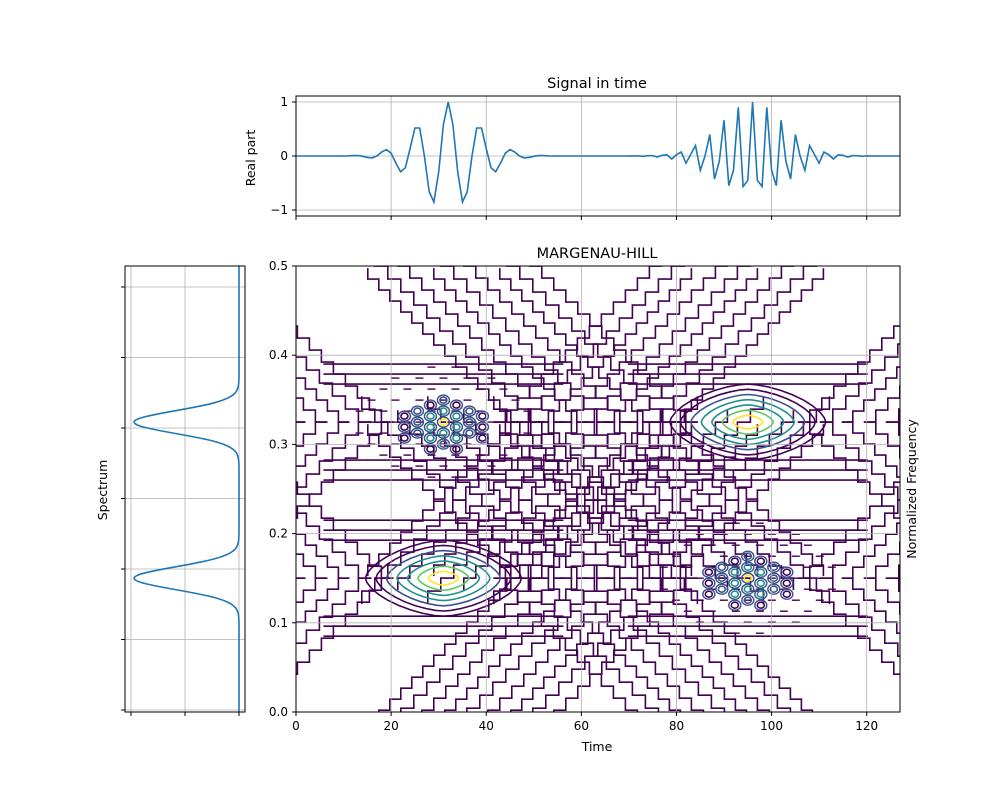  I want to click on tfr-ylabel: Normalized Frequency, so click(911, 489).